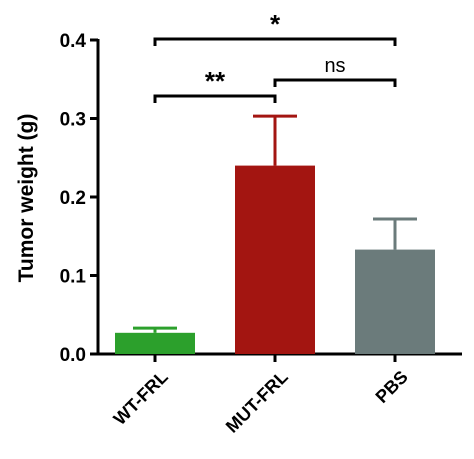 The width and height of the screenshot is (474, 459). Describe the element at coordinates (334, 66) in the screenshot. I see `significance-label: ns` at that location.